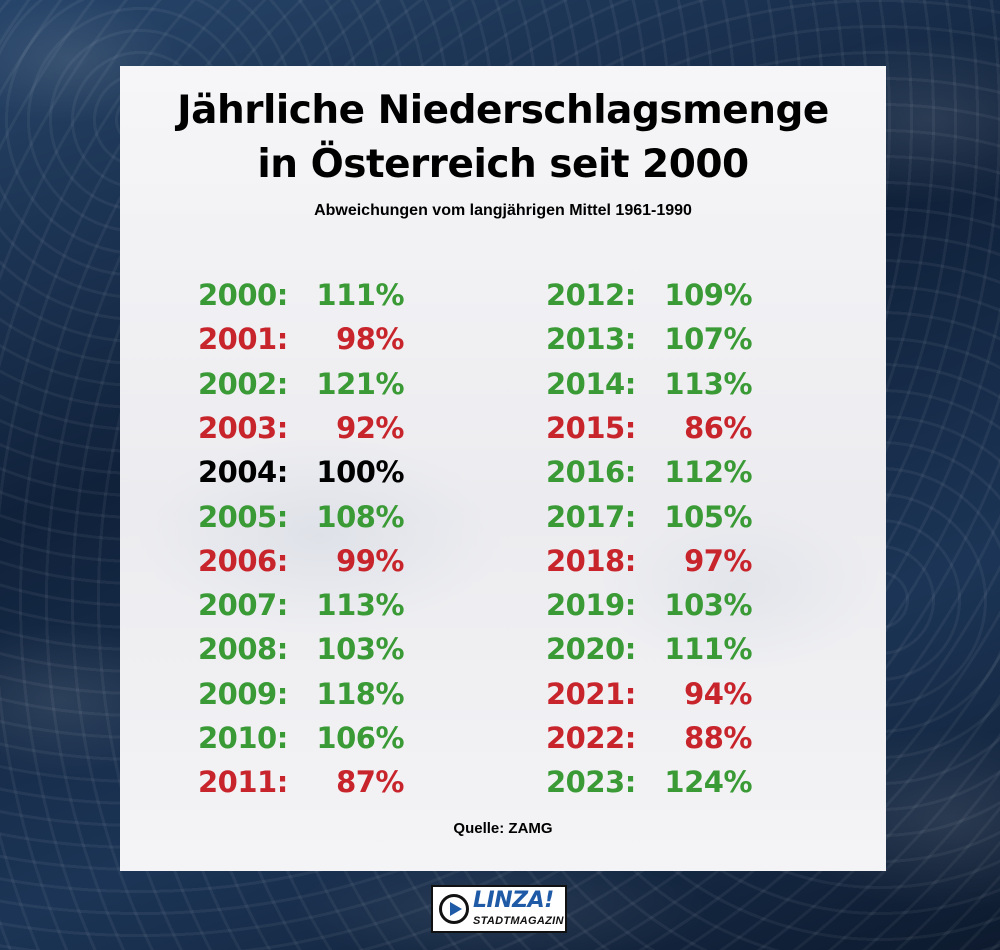 This screenshot has height=950, width=1000. I want to click on year-label: 2000:, so click(243, 295).